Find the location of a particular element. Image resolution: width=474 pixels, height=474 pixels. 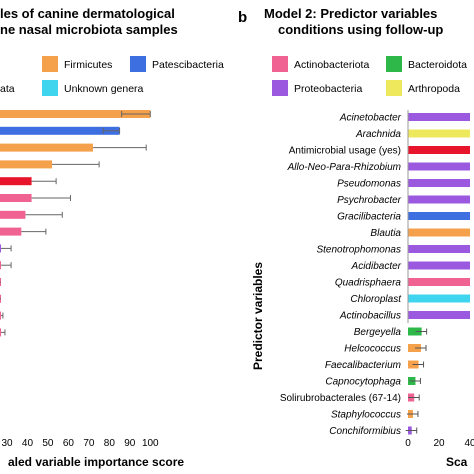

right-category-label-12: Chloroplast is located at coordinates (376, 299).